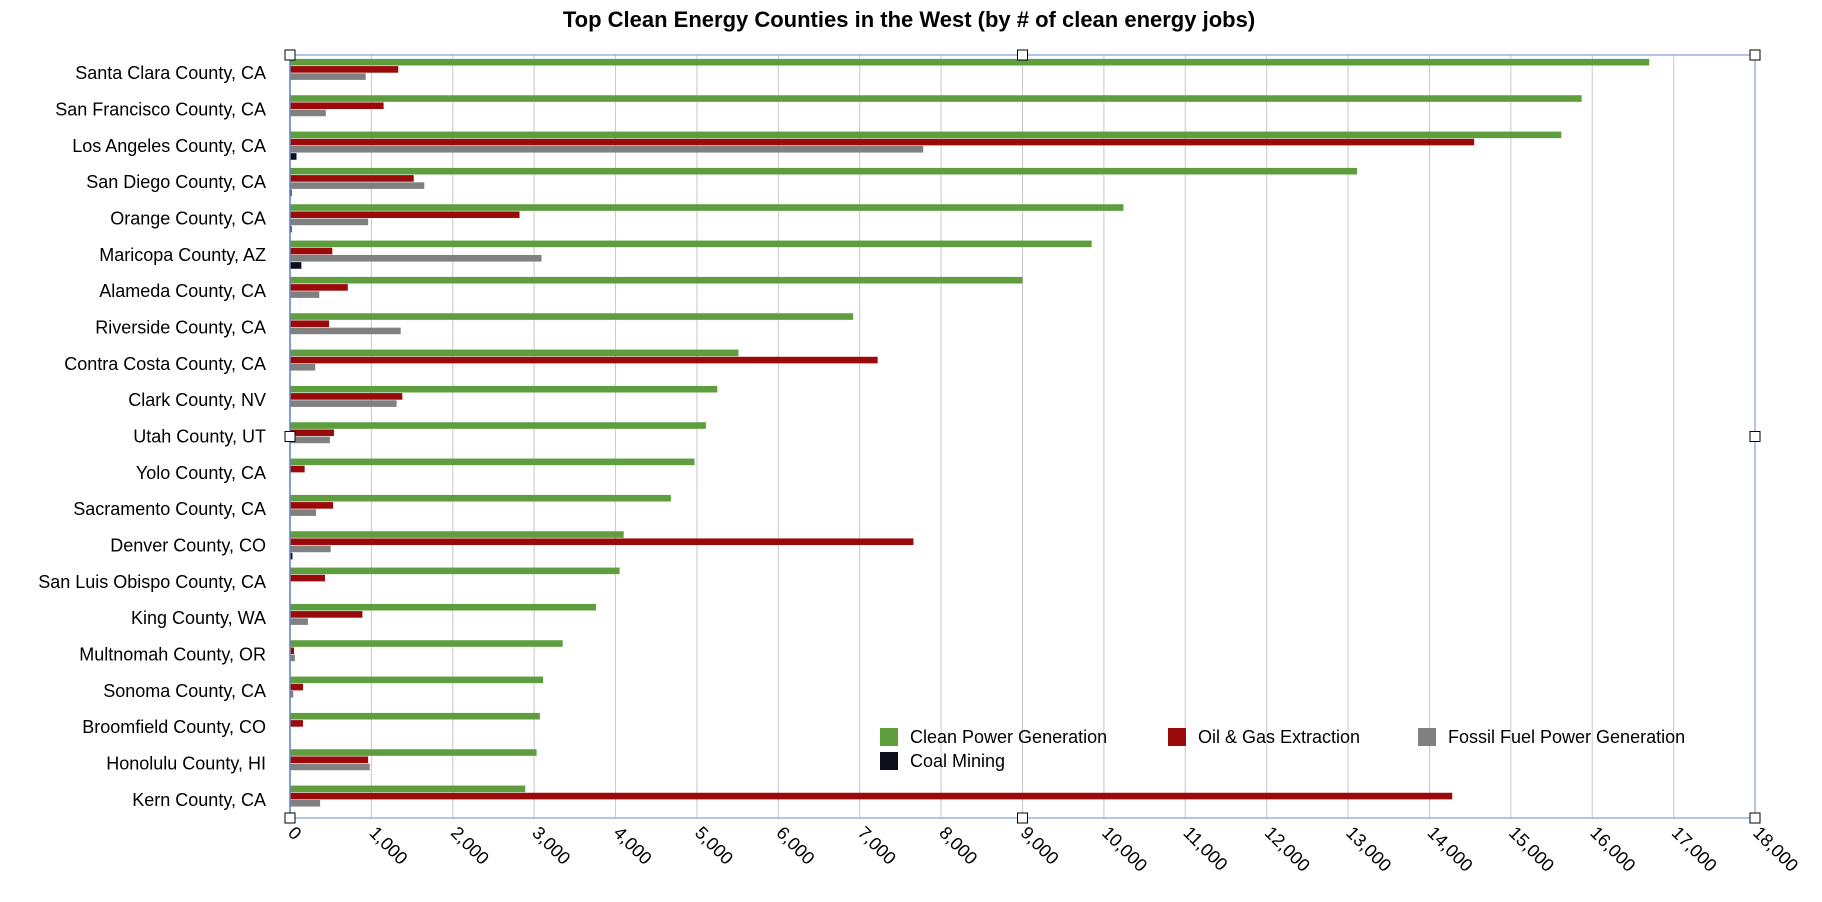 The height and width of the screenshot is (902, 1822). What do you see at coordinates (174, 727) in the screenshot?
I see `category-label: Broomfield County, CO` at bounding box center [174, 727].